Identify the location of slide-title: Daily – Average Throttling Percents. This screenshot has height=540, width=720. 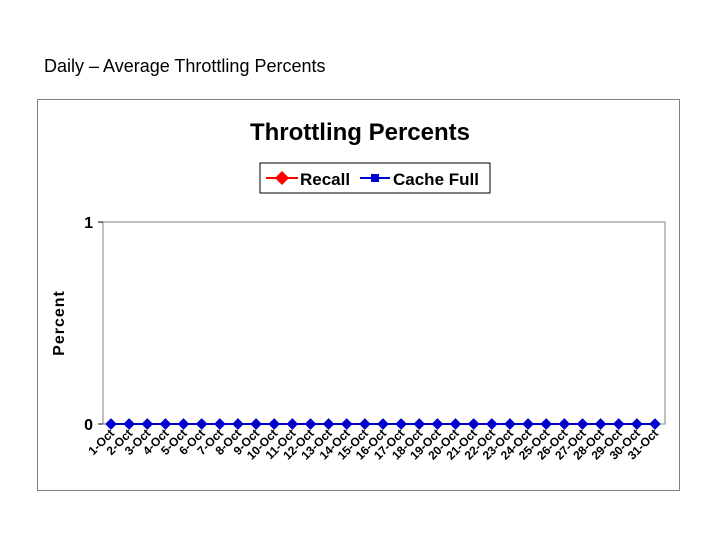
(185, 66).